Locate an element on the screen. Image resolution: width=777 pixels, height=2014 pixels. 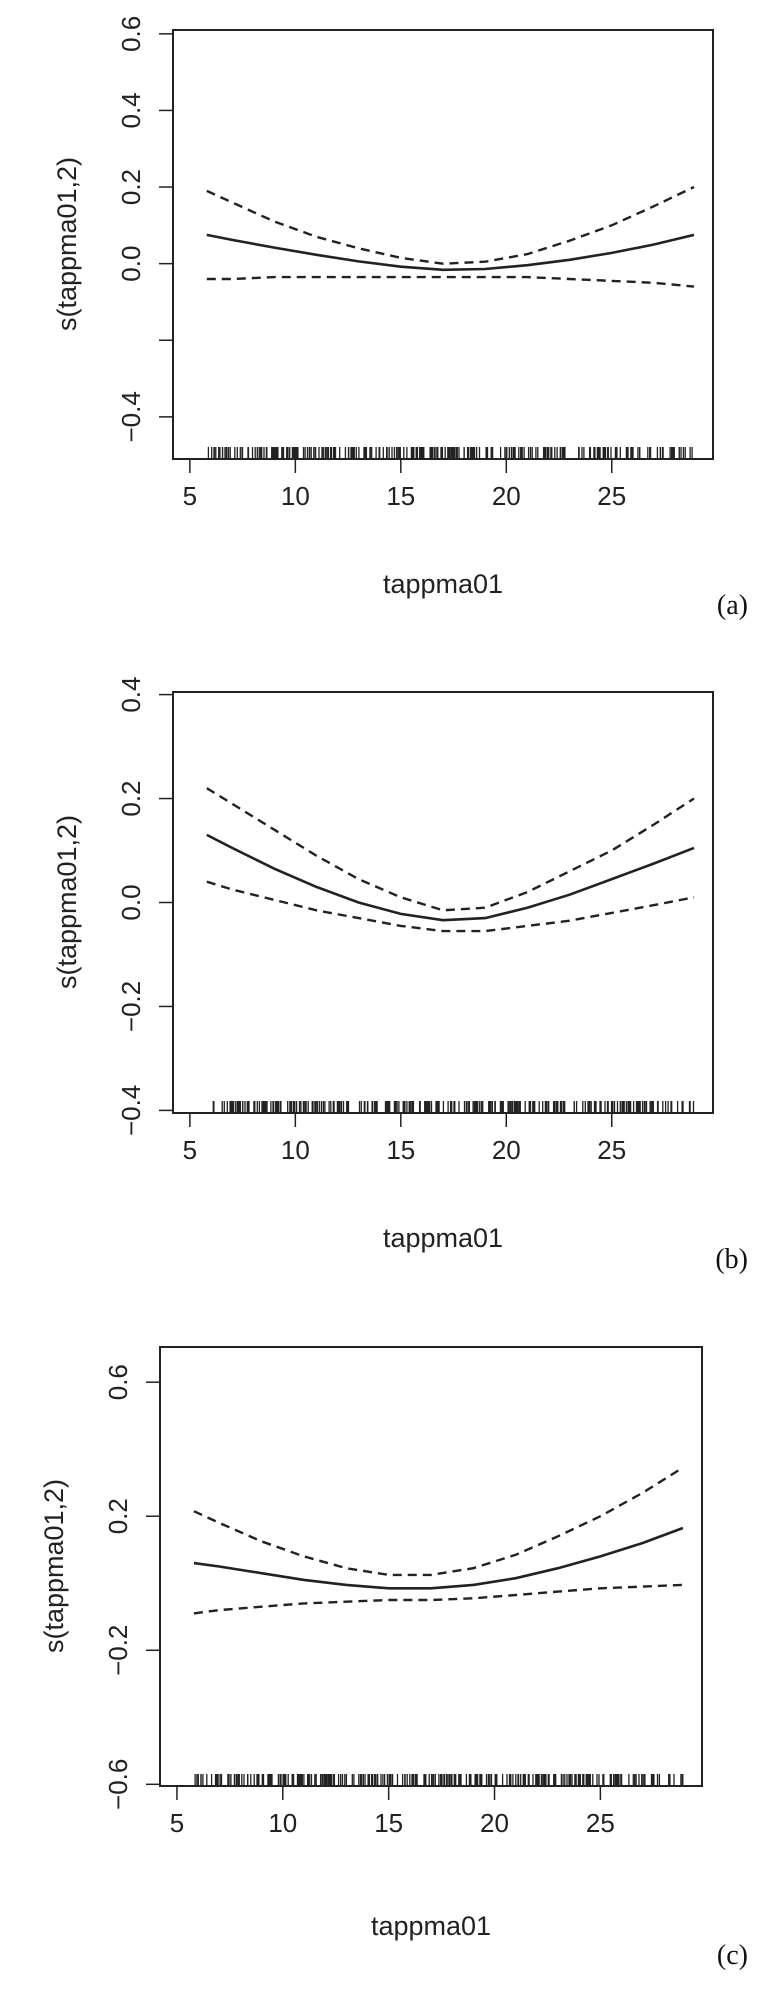
y-tick: −0.6 is located at coordinates (131, 1784).